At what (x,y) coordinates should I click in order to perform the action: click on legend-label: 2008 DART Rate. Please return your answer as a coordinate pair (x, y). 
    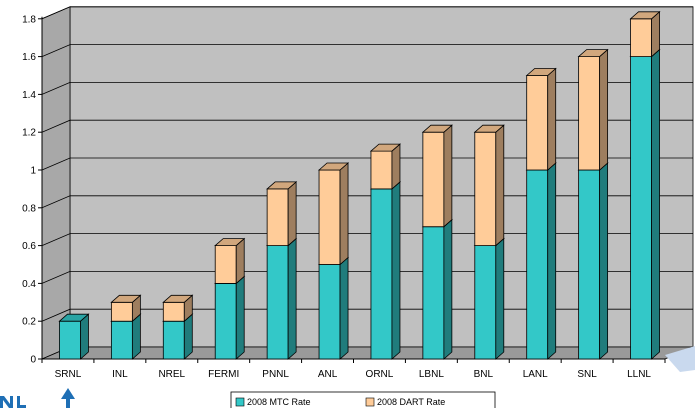
    Looking at the image, I should click on (411, 402).